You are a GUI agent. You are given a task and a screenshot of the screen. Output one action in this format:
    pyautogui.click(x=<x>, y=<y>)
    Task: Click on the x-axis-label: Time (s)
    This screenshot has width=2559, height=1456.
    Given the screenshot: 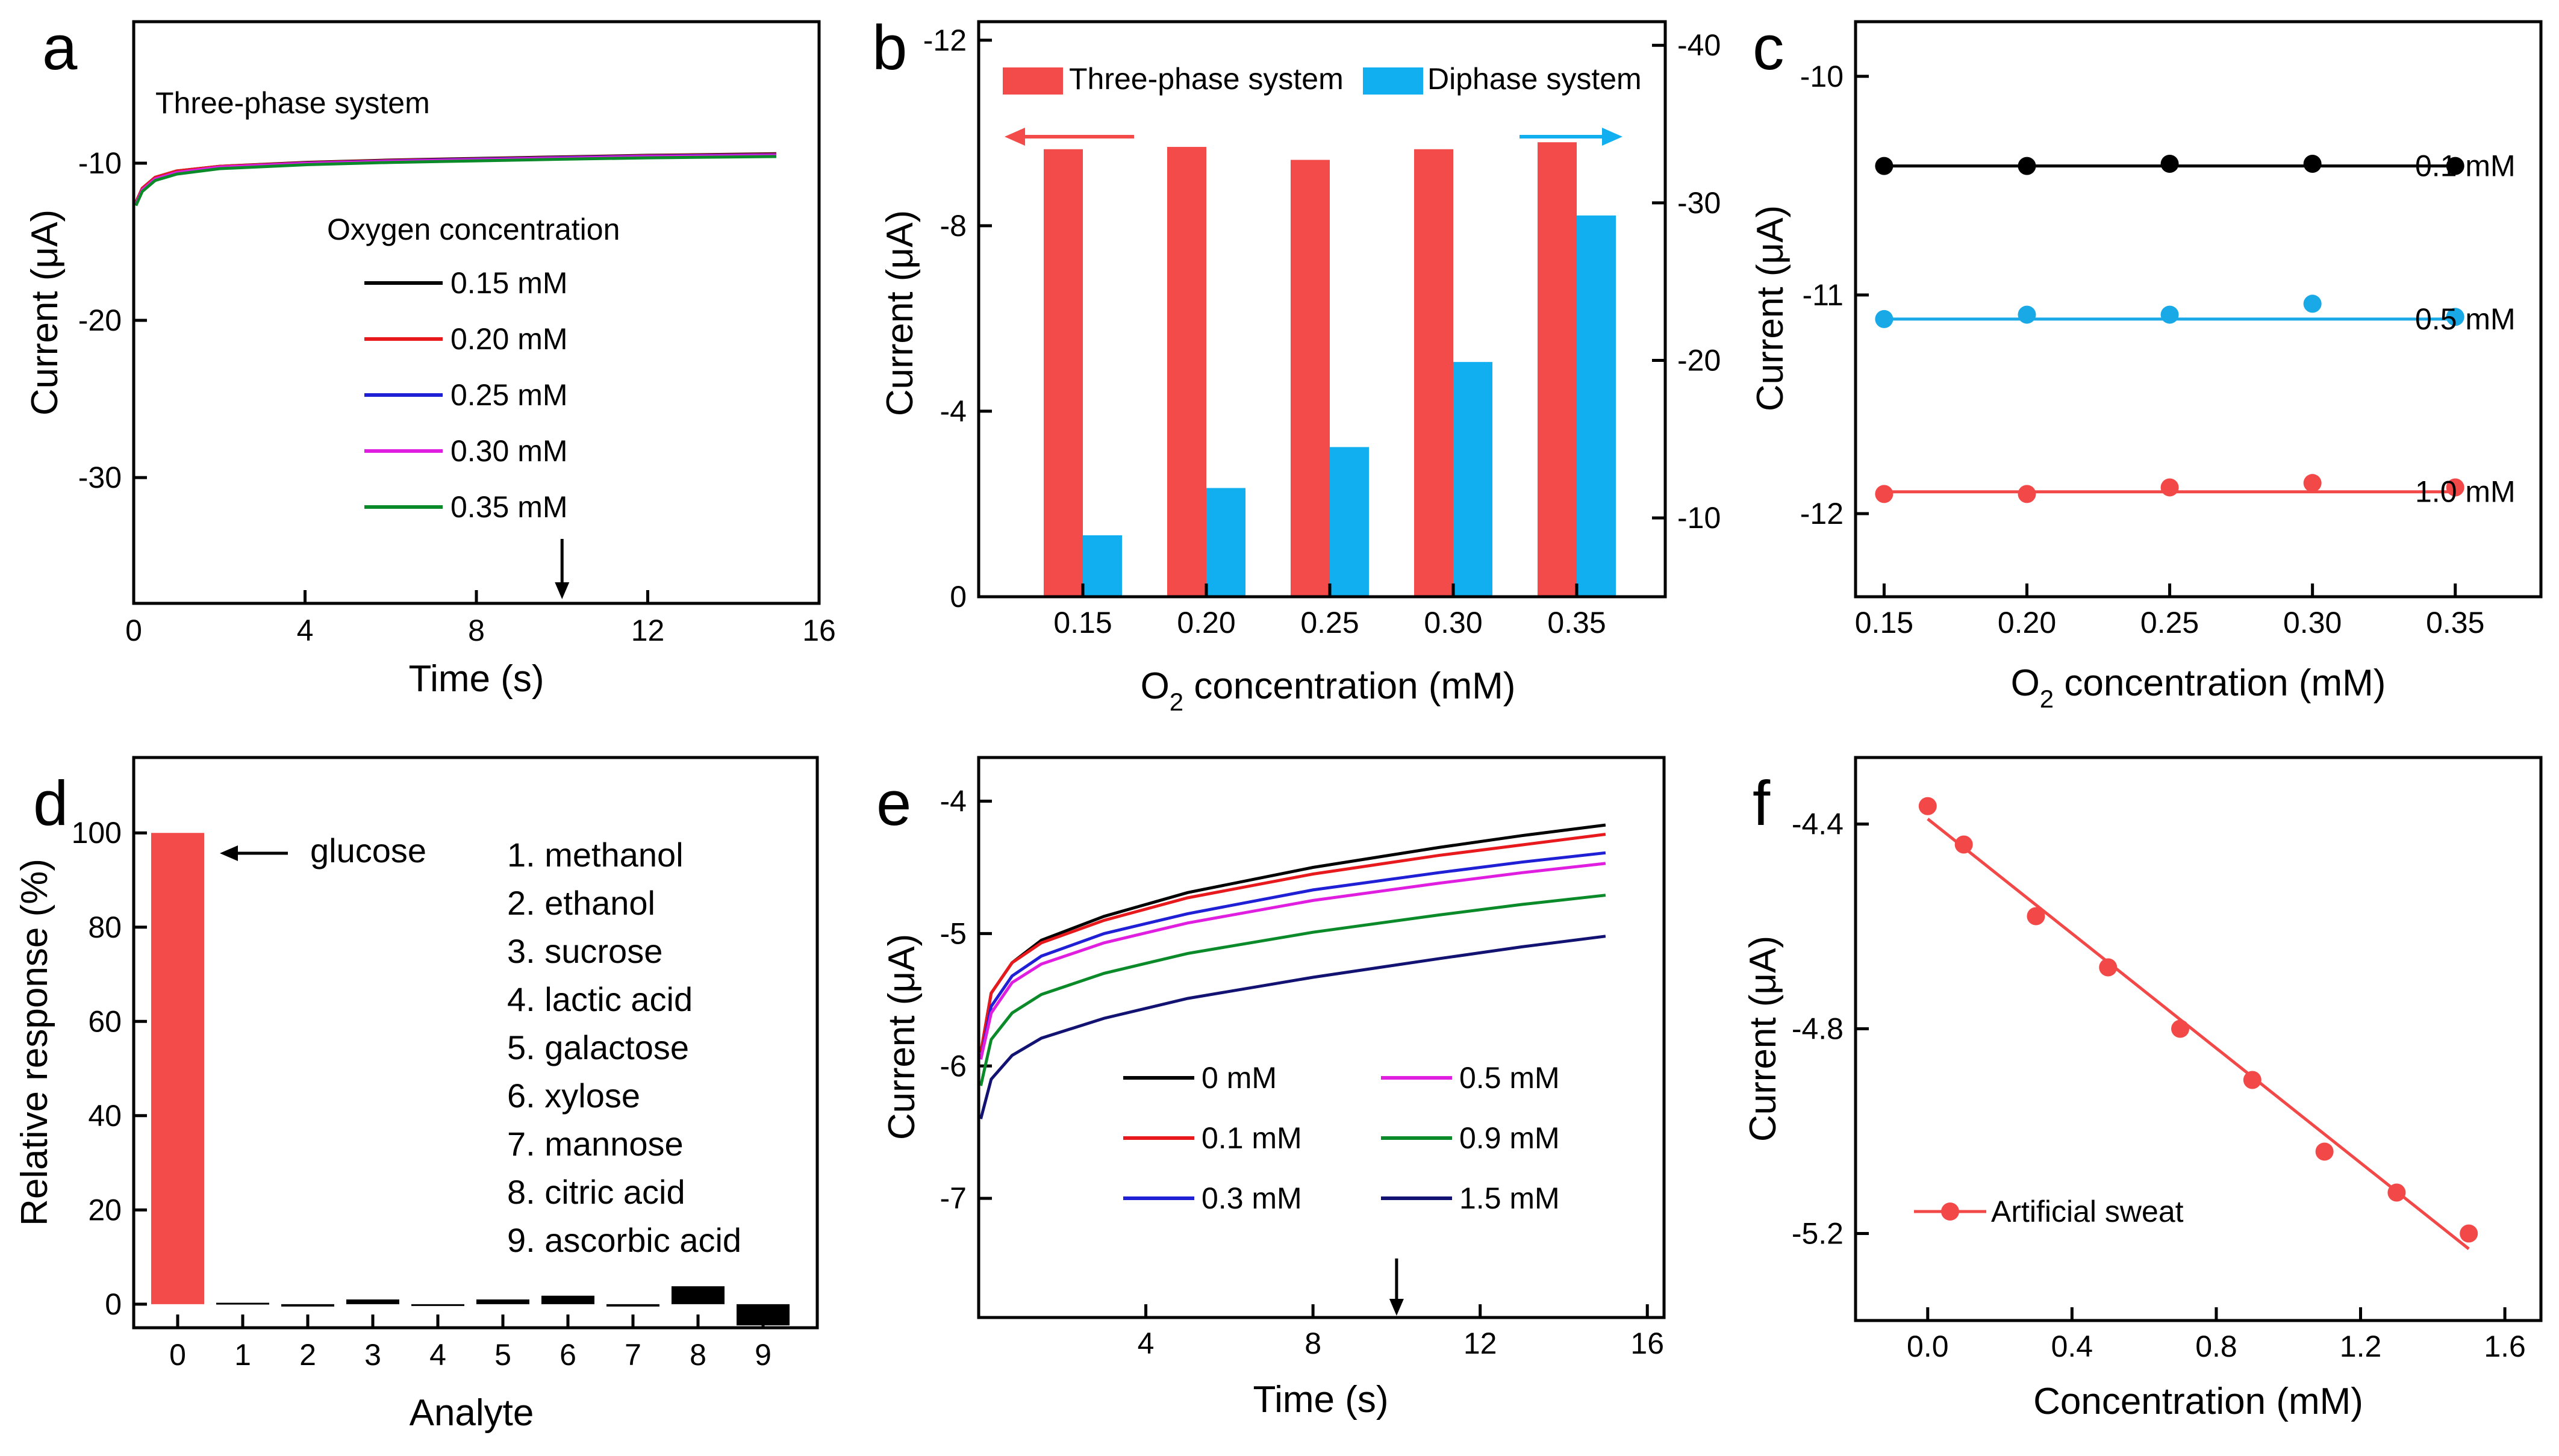 What is the action you would take?
    pyautogui.click(x=477, y=679)
    